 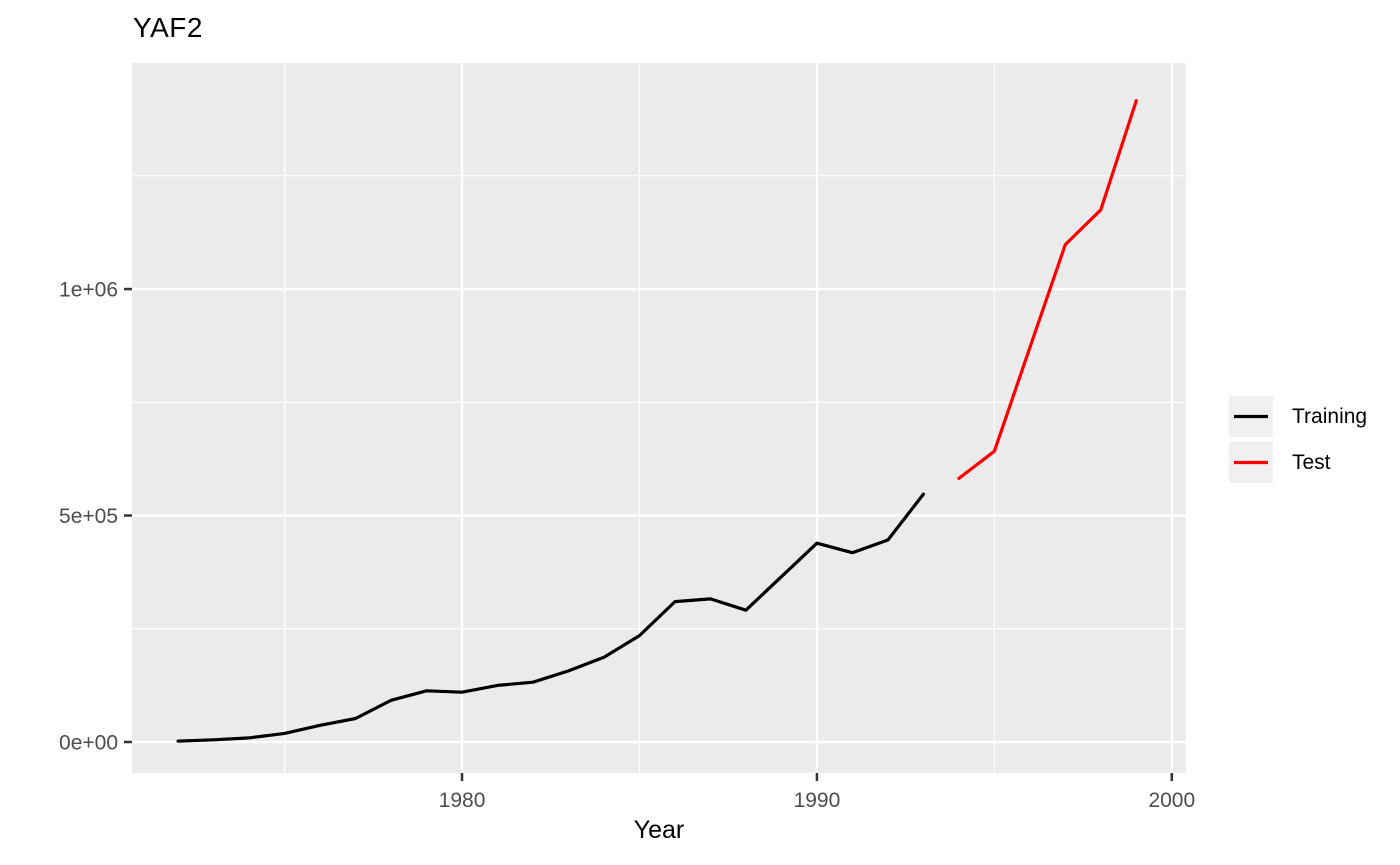 I want to click on legend-item-test: Test, so click(x=1298, y=462).